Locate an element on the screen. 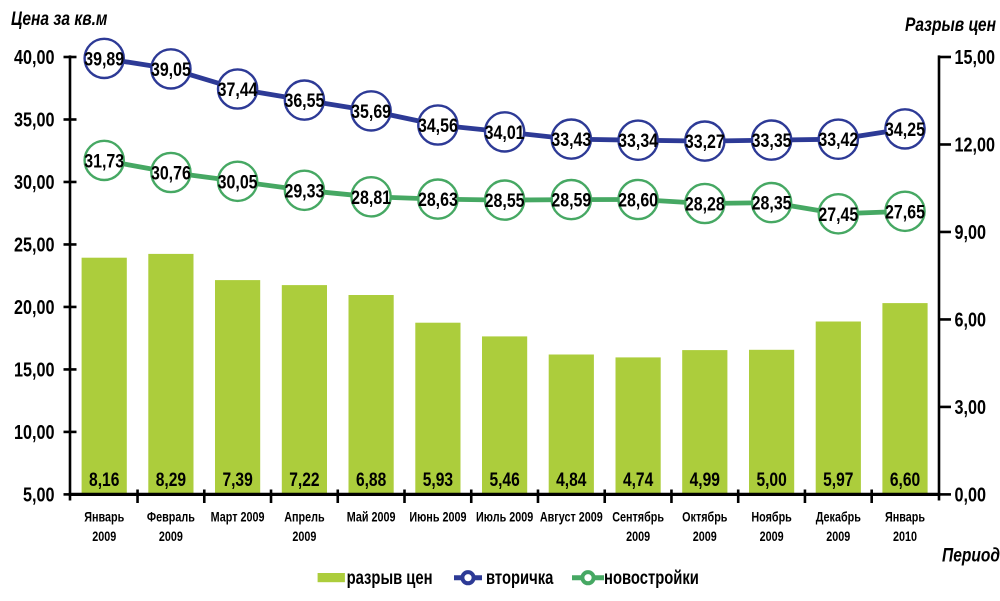 The height and width of the screenshot is (601, 1000). svg-text: 28,55 is located at coordinates (505, 201).